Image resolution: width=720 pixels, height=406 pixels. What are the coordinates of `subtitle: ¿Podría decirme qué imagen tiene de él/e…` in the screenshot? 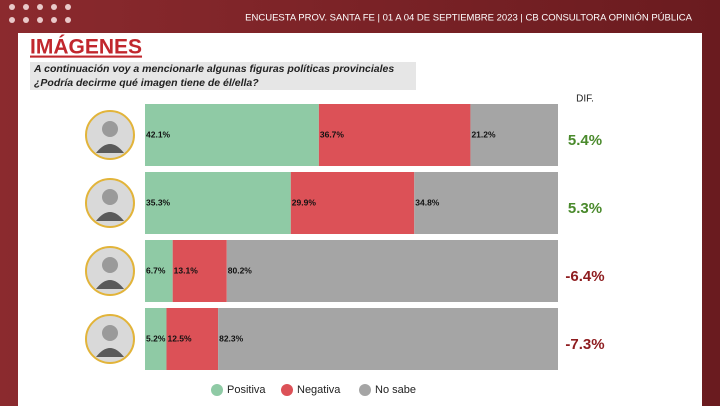 It's located at (146, 83).